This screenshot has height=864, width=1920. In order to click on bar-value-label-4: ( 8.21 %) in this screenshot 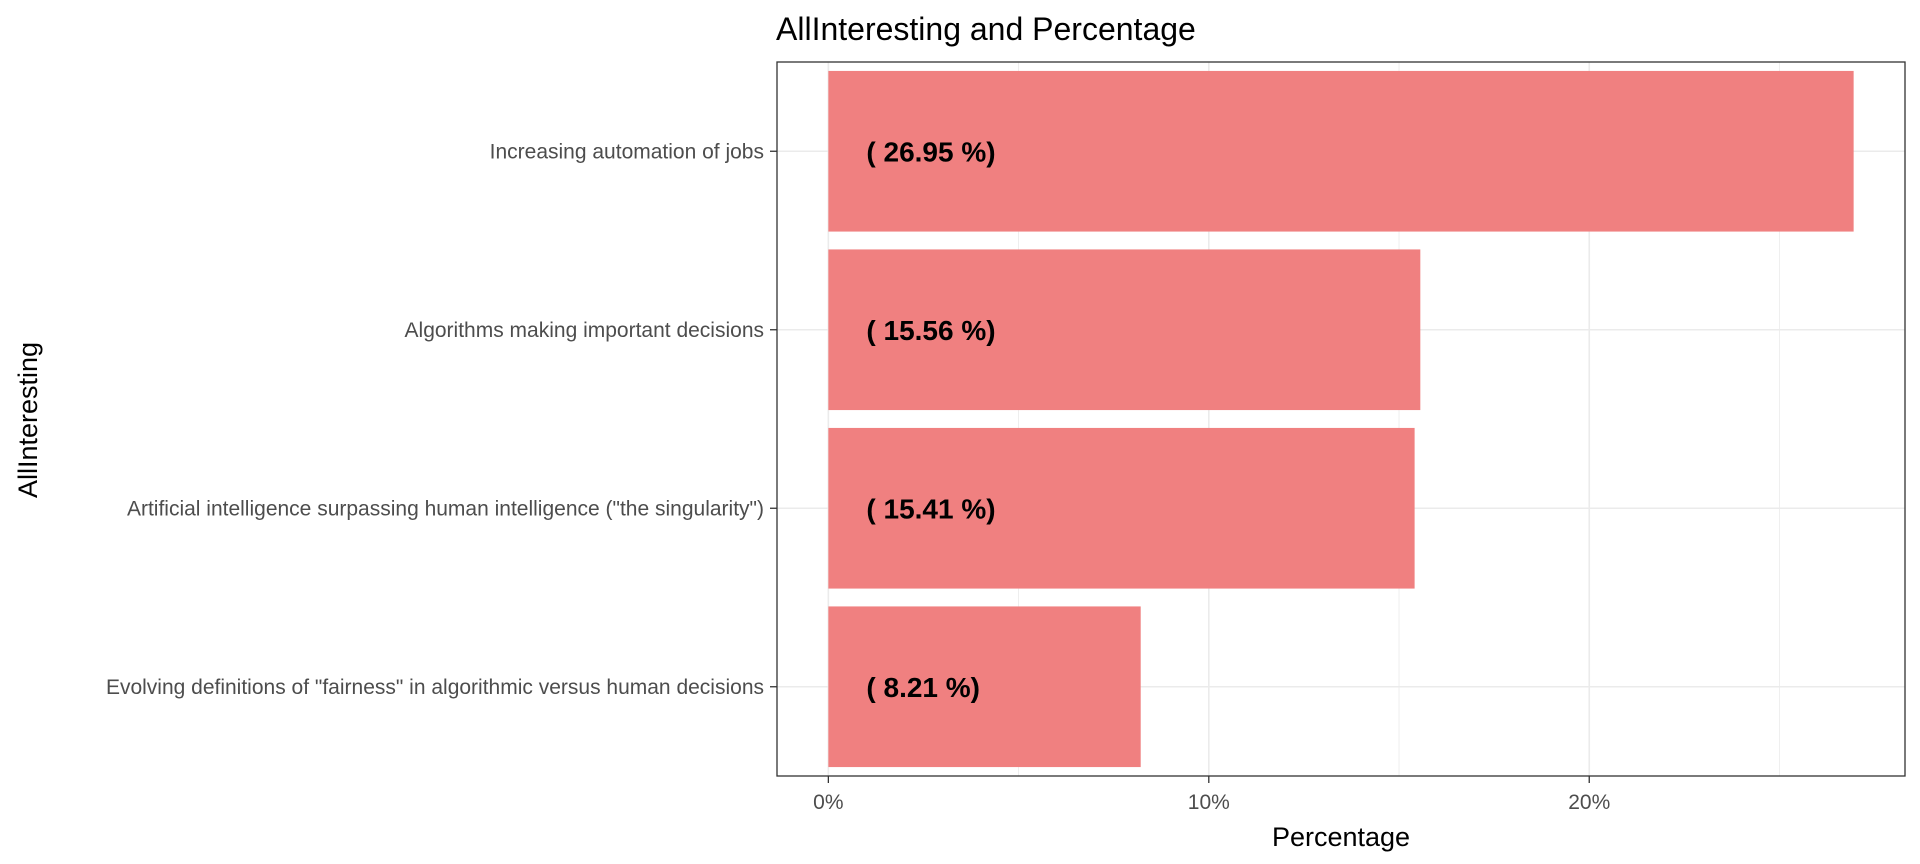, I will do `click(923, 687)`.